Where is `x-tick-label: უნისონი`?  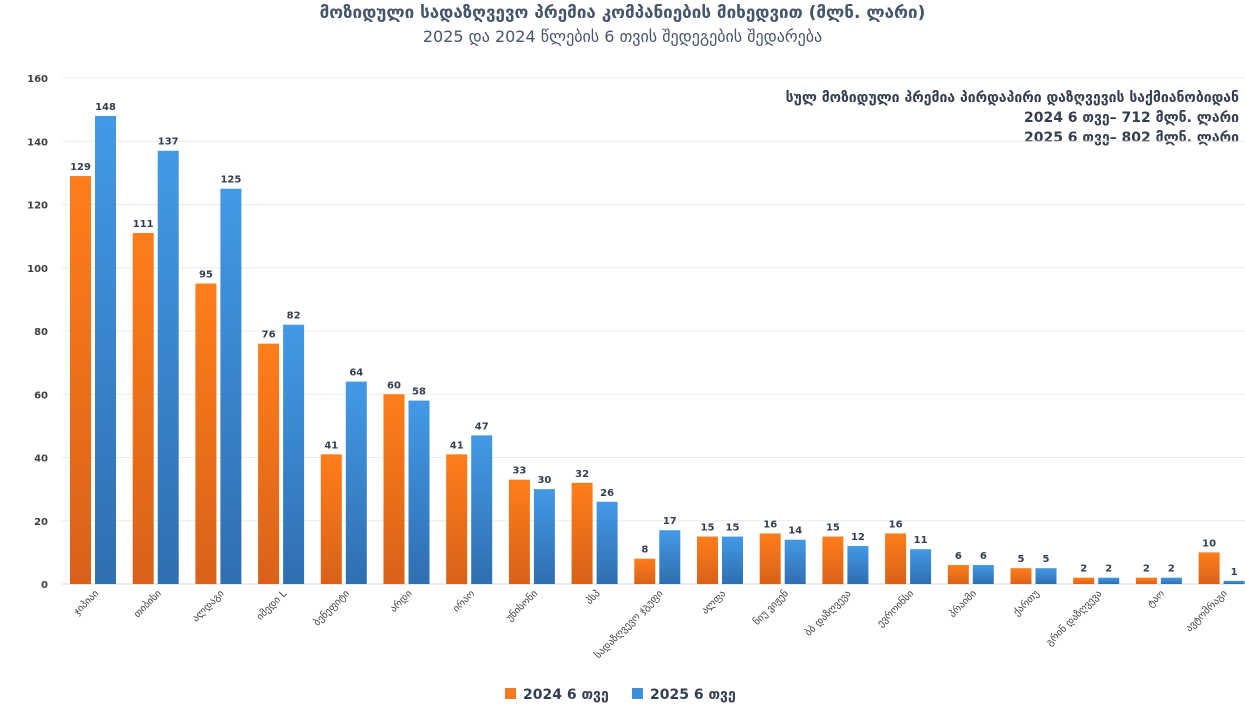
x-tick-label: უნისონი is located at coordinates (522, 606).